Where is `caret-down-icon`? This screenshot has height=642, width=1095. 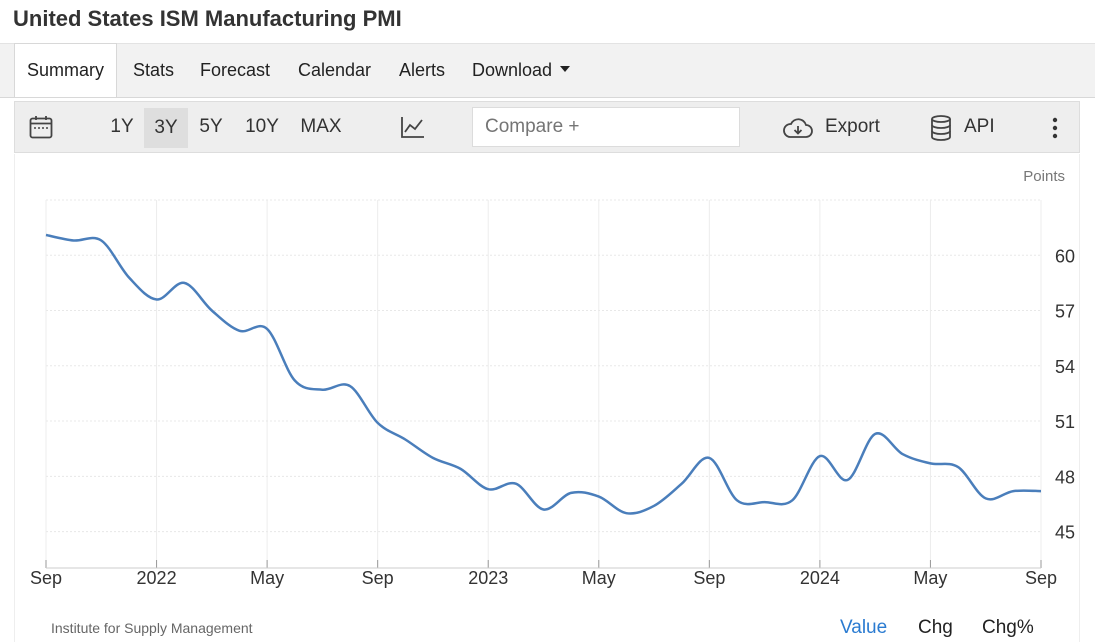
caret-down-icon is located at coordinates (565, 69).